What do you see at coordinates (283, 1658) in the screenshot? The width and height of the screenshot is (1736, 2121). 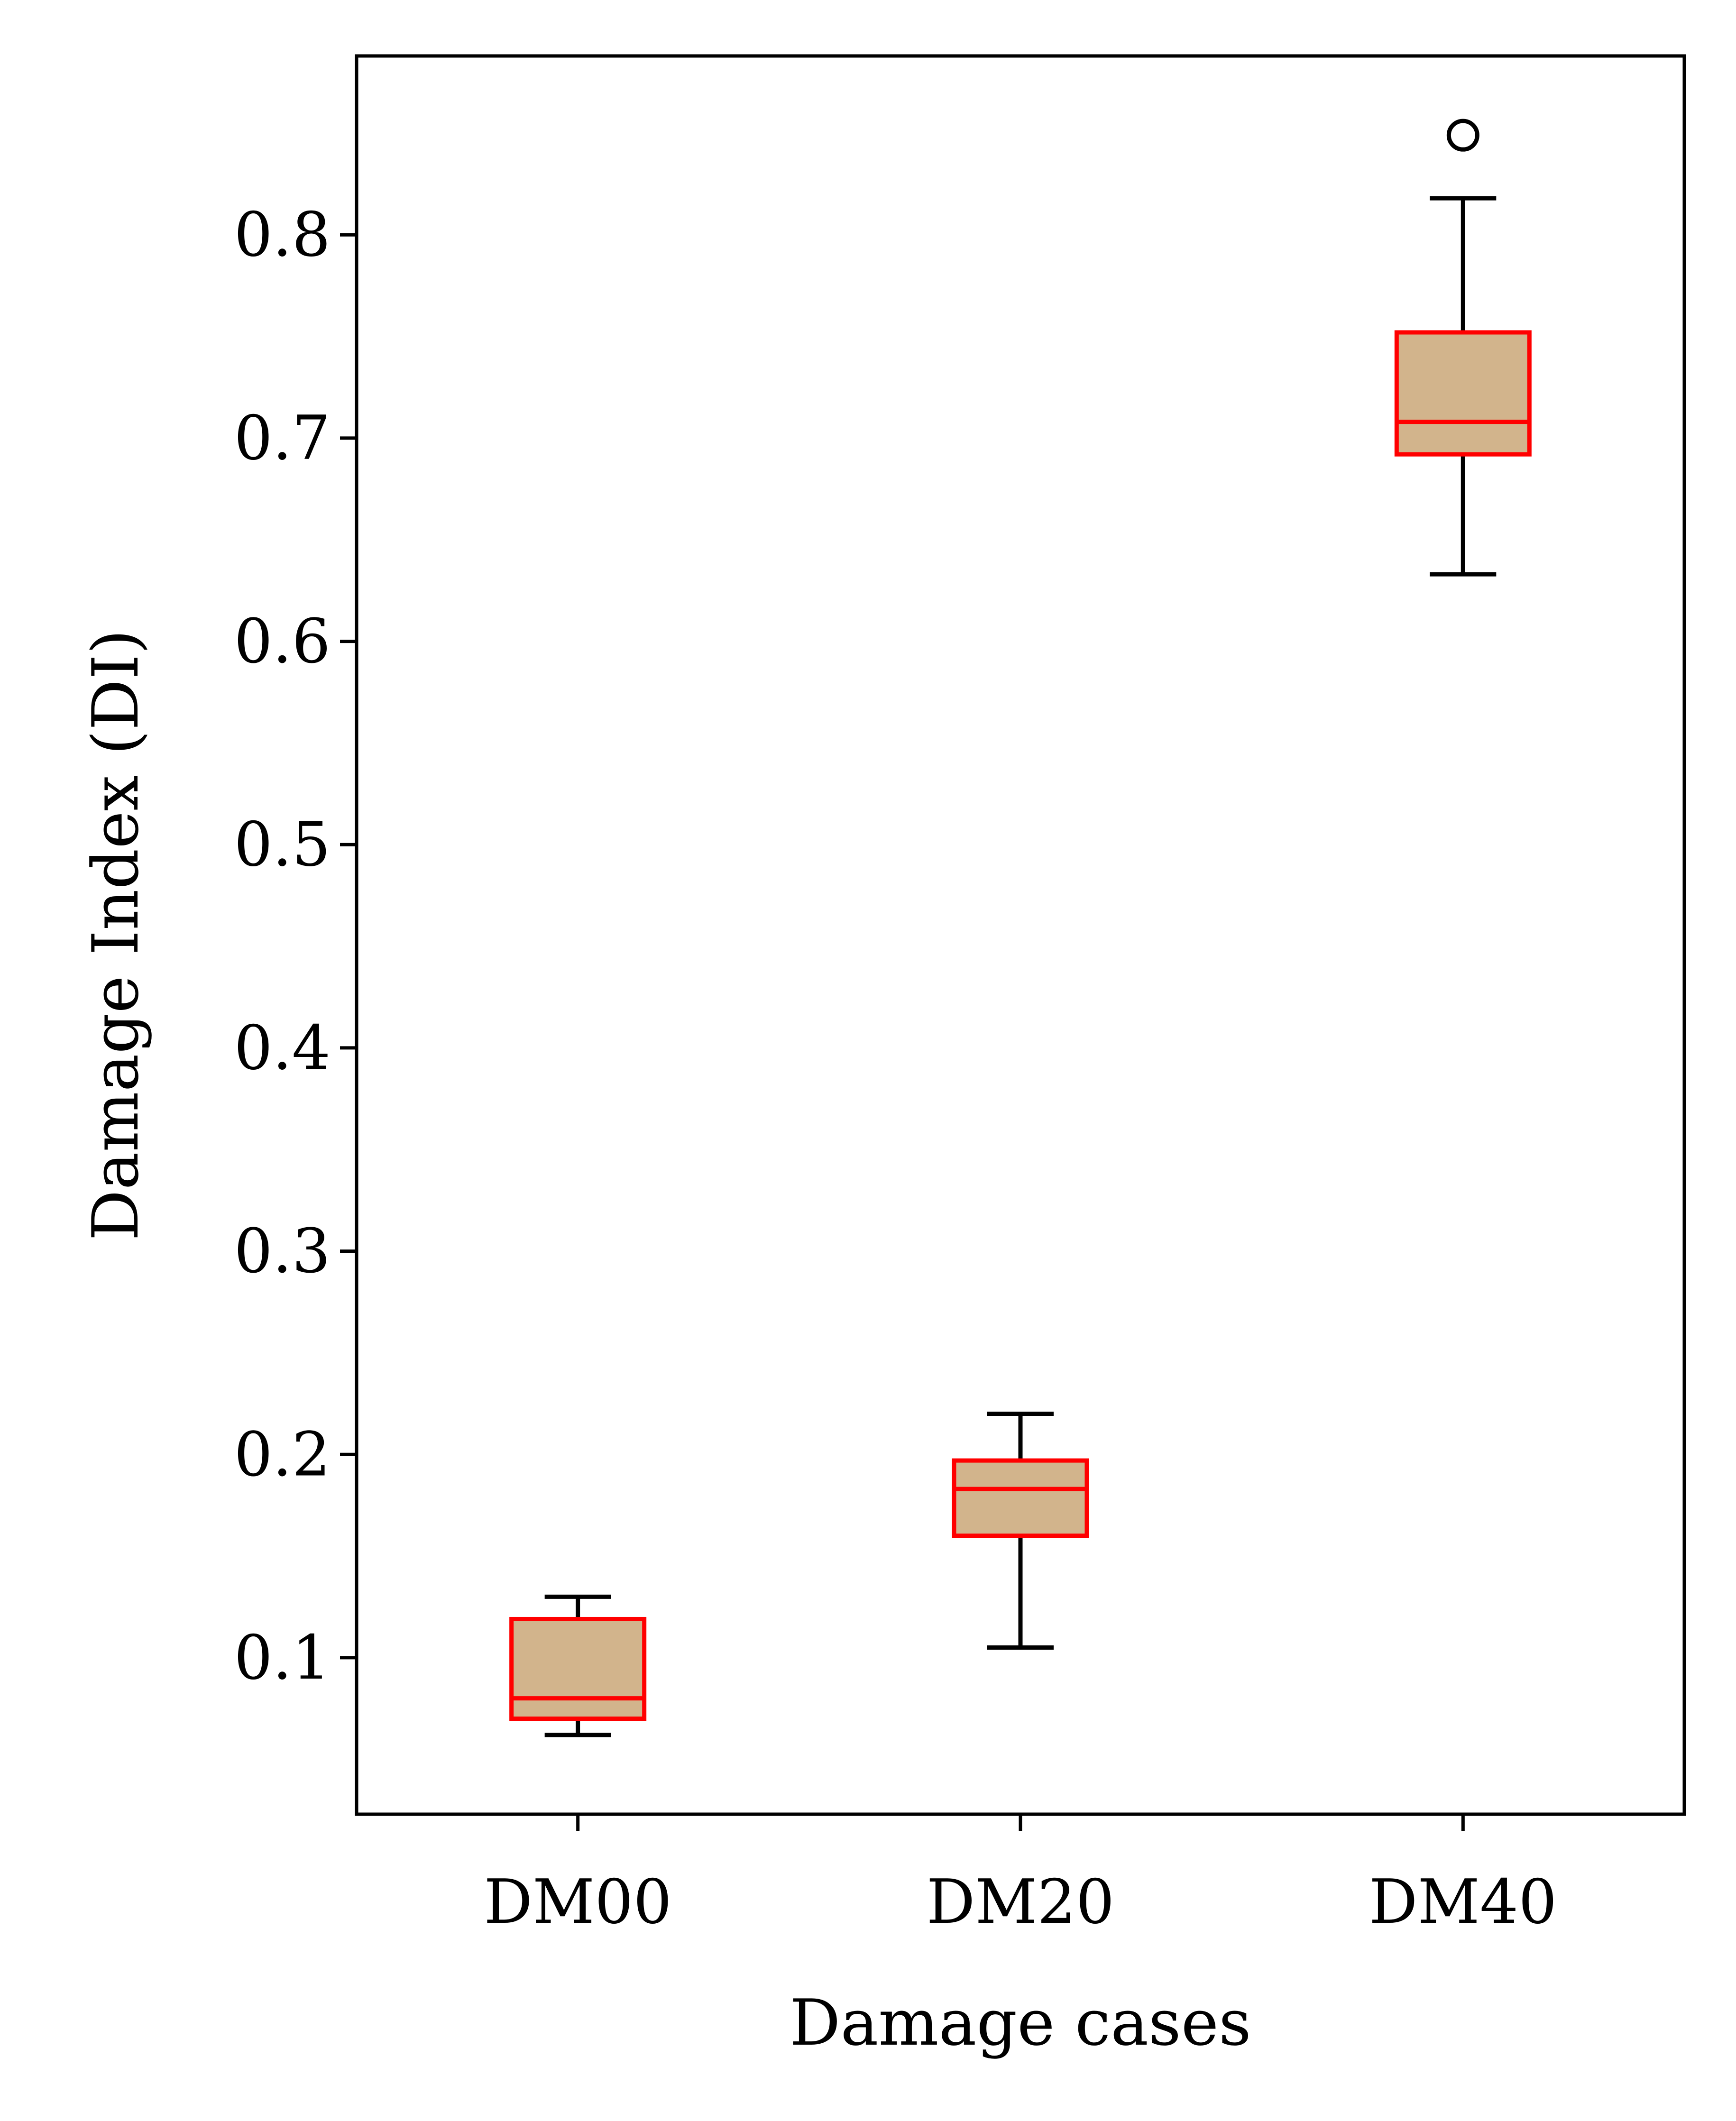 I see `y-tick-label: 0.1` at bounding box center [283, 1658].